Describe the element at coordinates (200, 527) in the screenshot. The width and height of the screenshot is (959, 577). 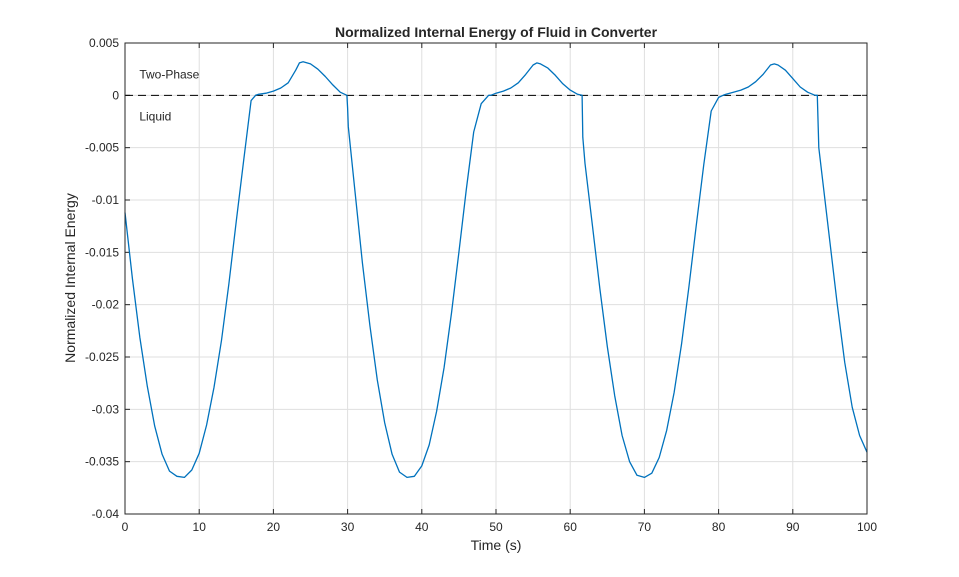
I see `x-tick-label: 10` at that location.